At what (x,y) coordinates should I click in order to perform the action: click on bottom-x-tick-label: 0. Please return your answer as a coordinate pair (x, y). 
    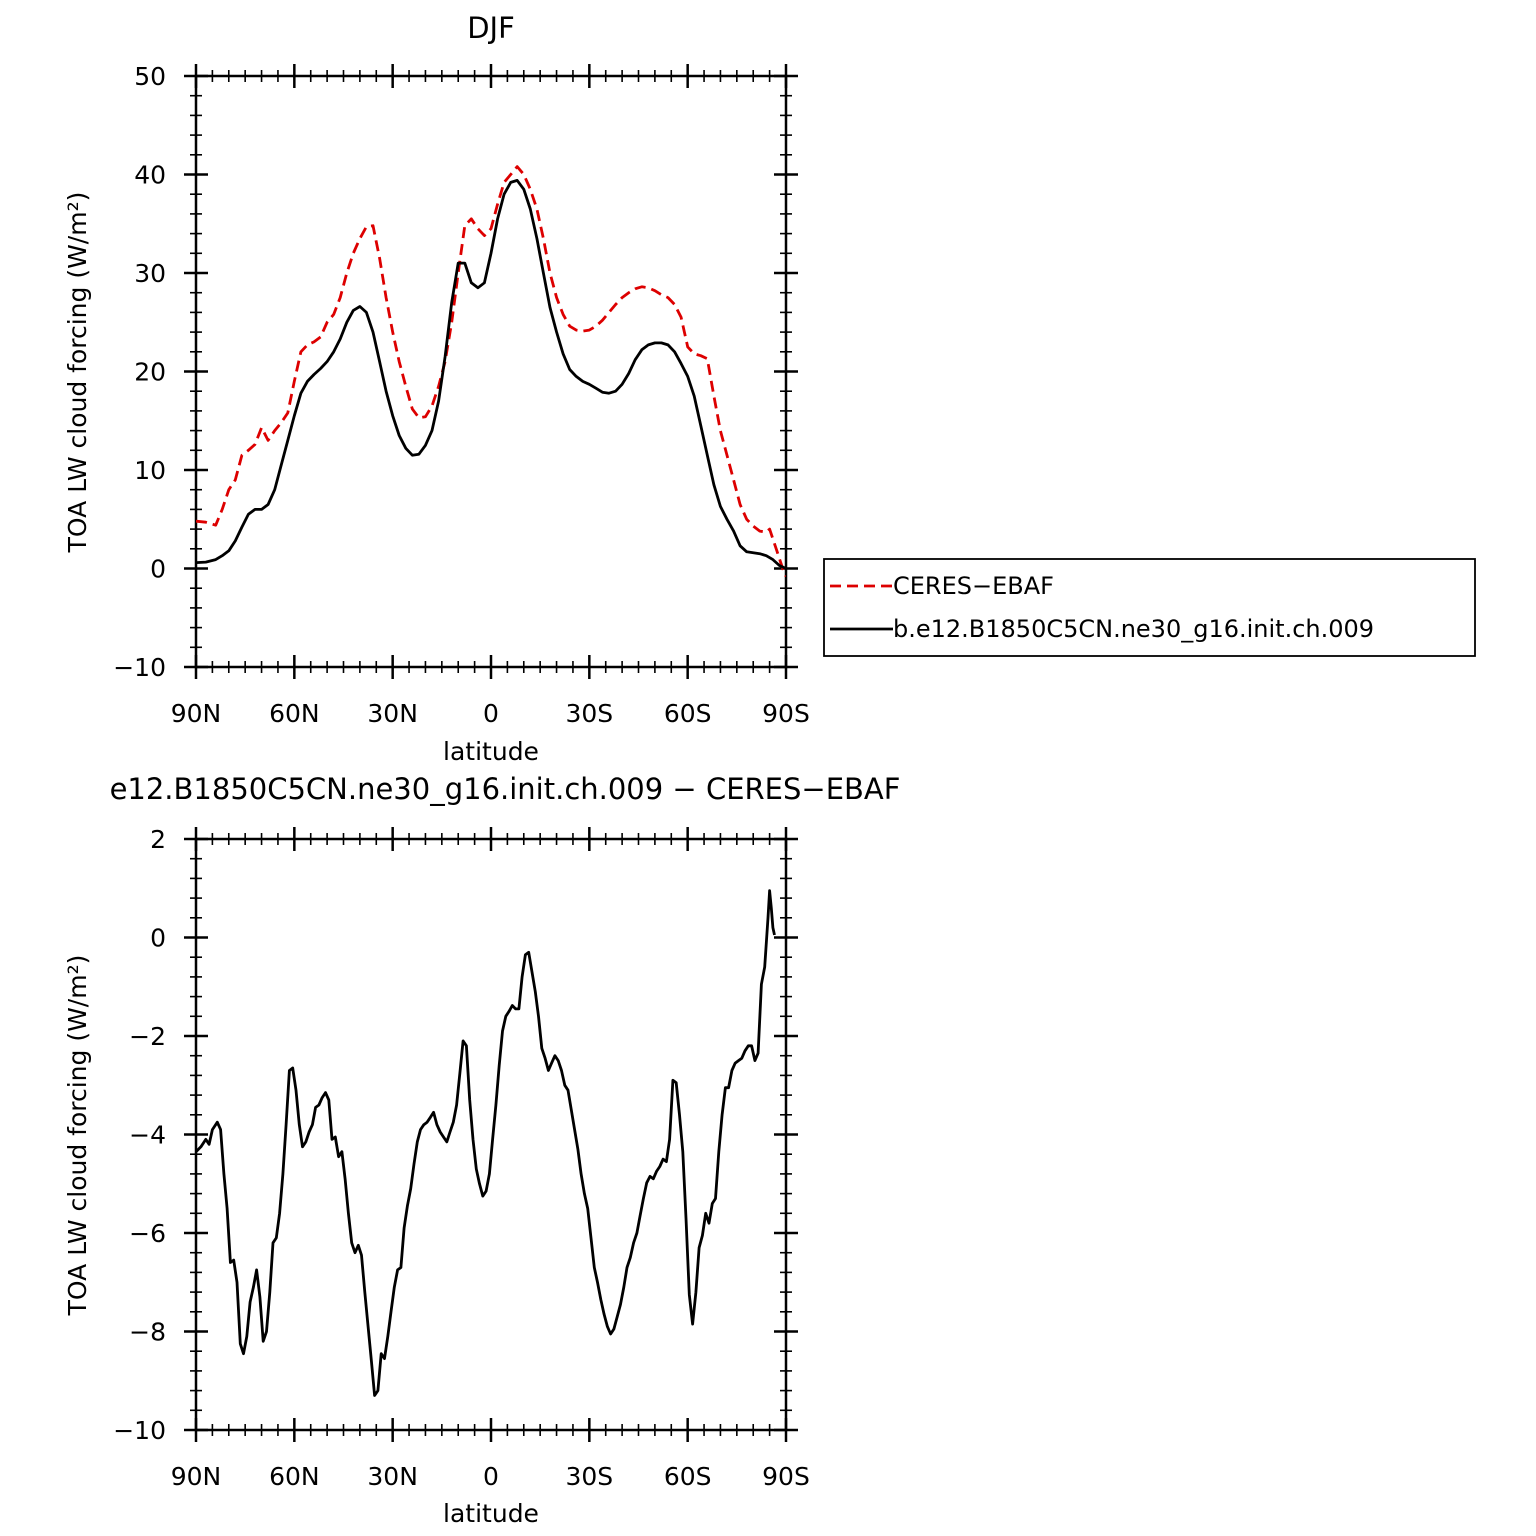
    Looking at the image, I should click on (491, 1476).